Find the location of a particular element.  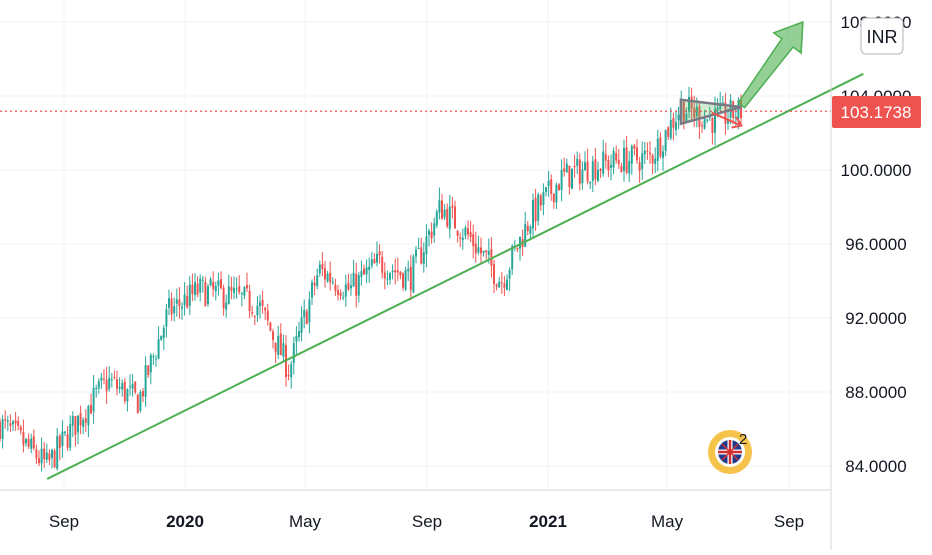

breakout-arrow-shape is located at coordinates (770, 64).